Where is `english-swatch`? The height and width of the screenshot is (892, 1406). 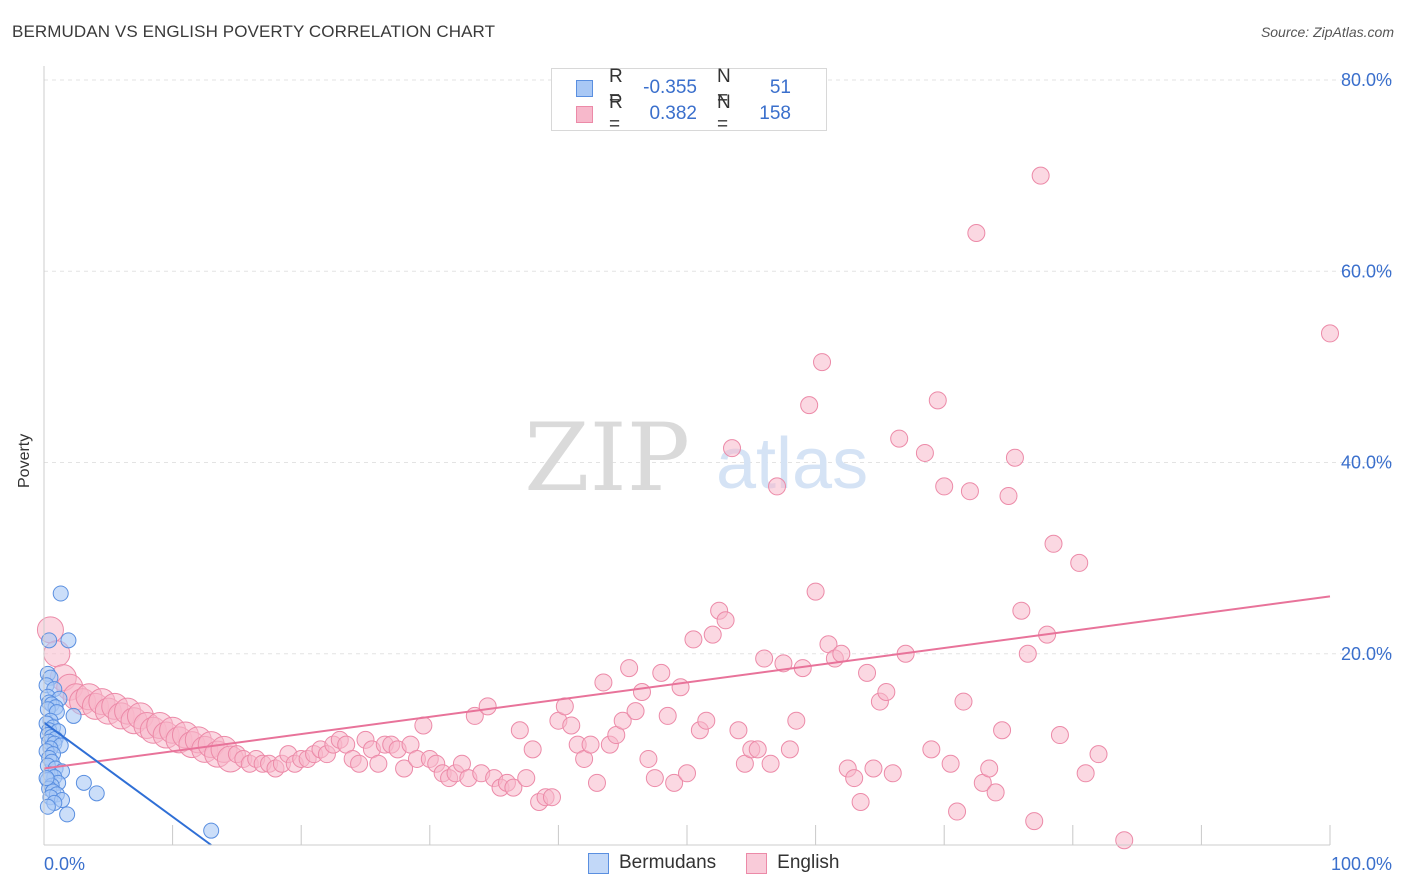
english-swatch is located at coordinates (584, 114).